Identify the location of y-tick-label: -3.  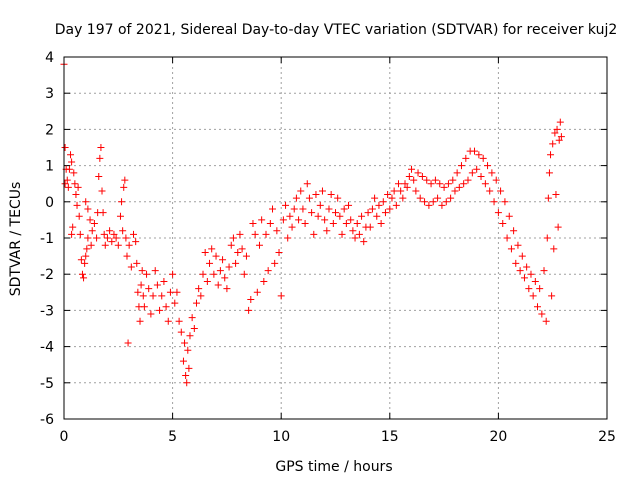
(47, 311).